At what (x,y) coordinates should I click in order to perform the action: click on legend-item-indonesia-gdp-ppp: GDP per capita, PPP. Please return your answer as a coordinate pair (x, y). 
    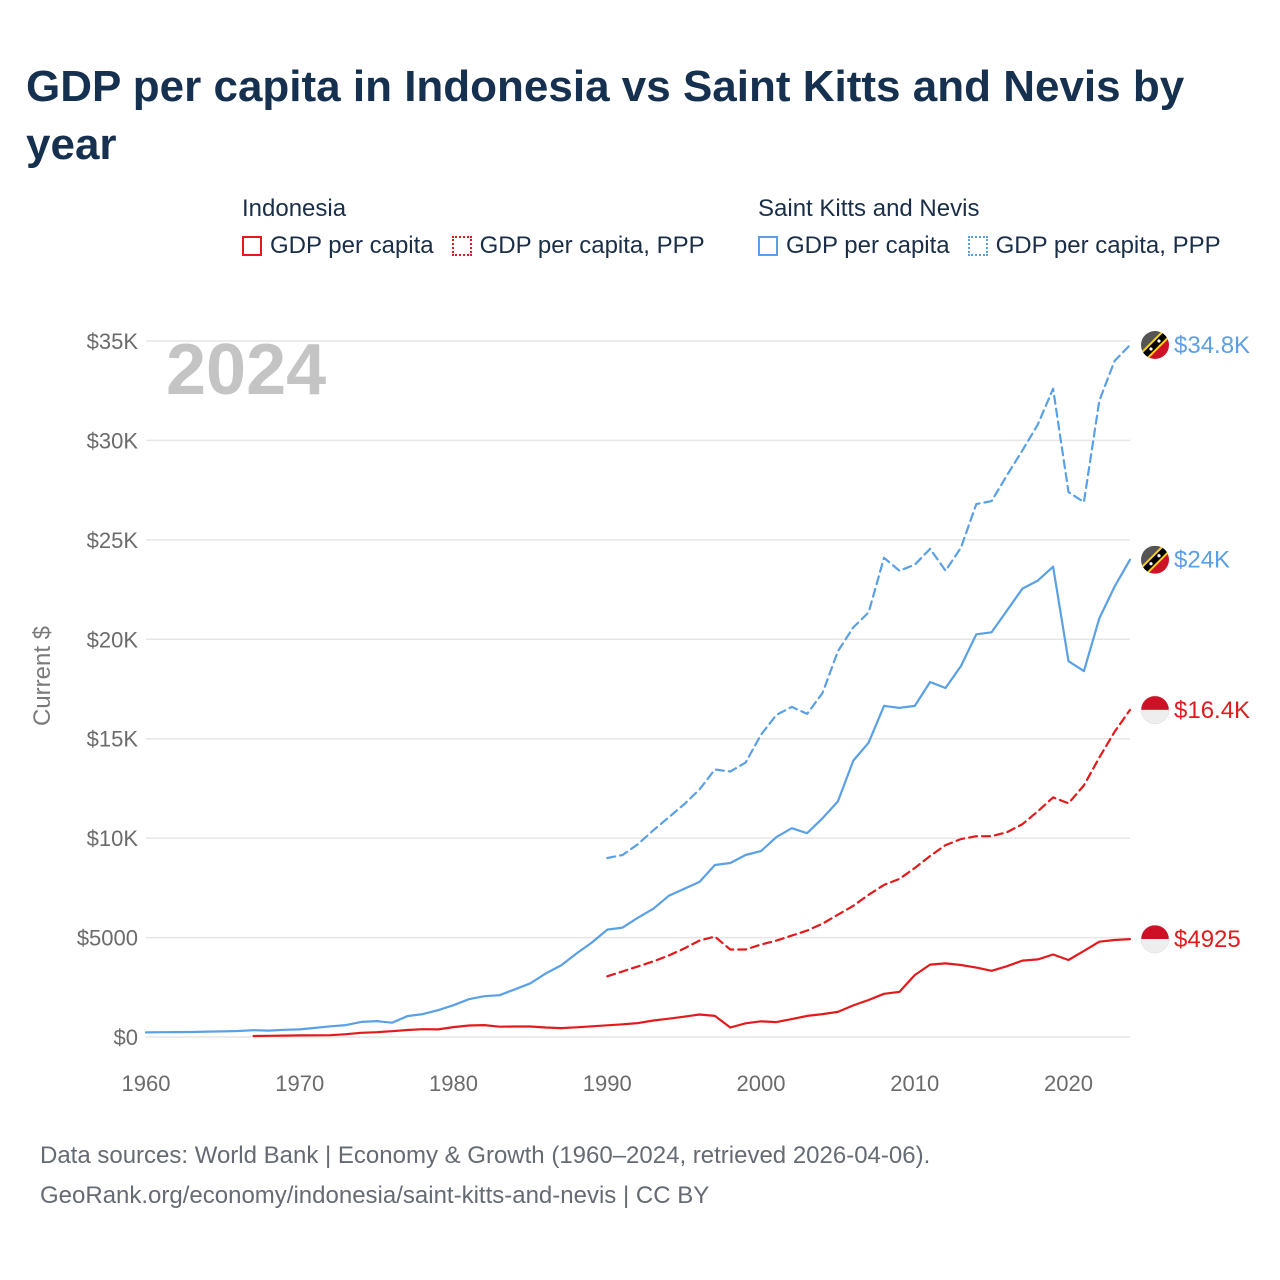
    Looking at the image, I should click on (578, 246).